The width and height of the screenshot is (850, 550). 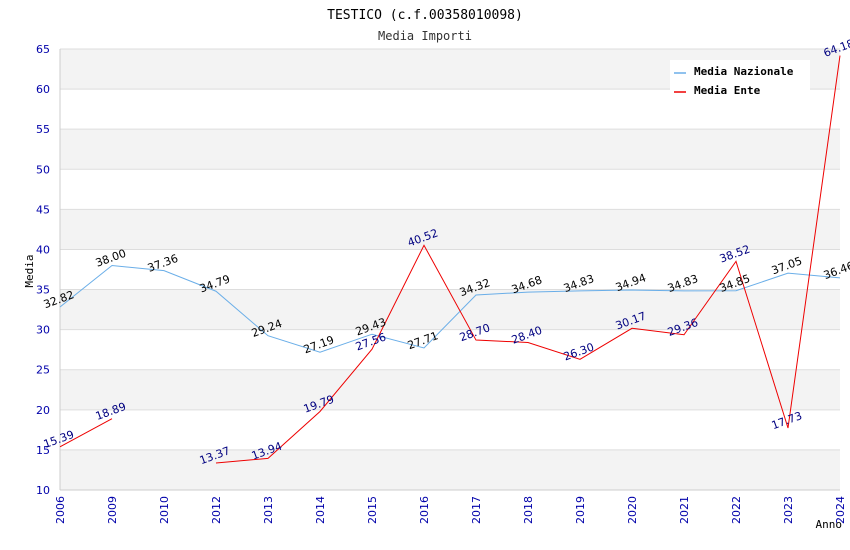 I want to click on x-axis-label: Anno, so click(x=829, y=524).